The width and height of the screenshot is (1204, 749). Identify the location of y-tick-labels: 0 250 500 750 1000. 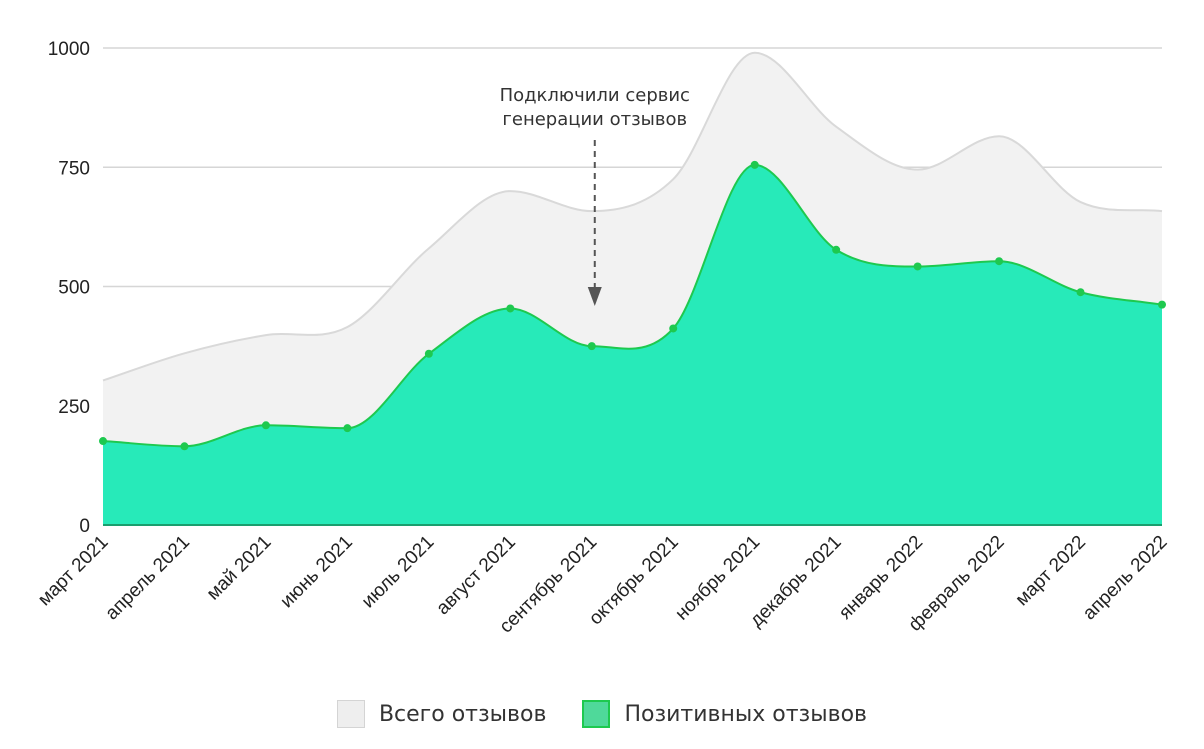
(69, 288).